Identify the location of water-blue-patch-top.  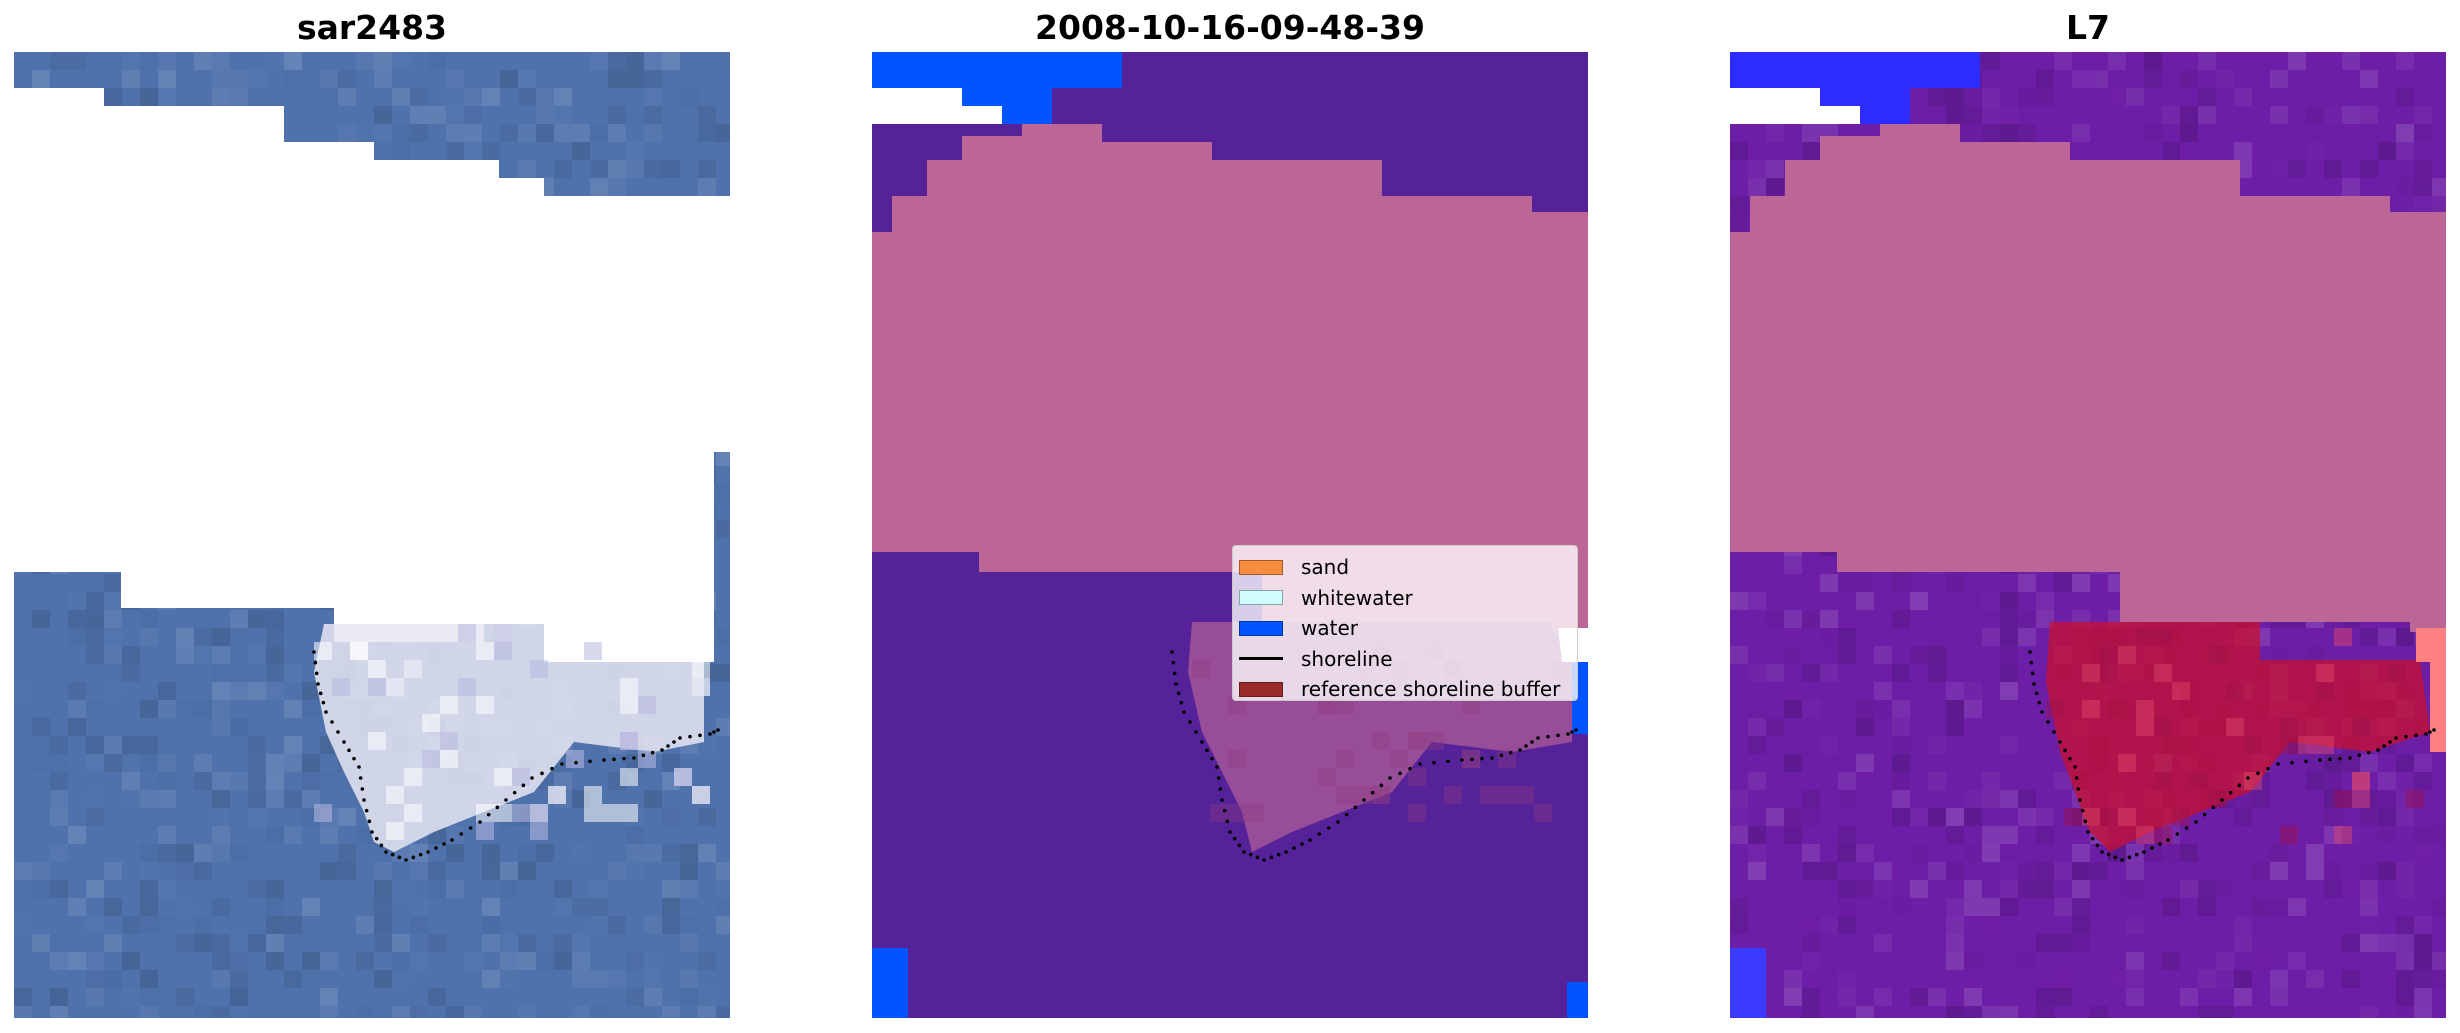
(997, 88).